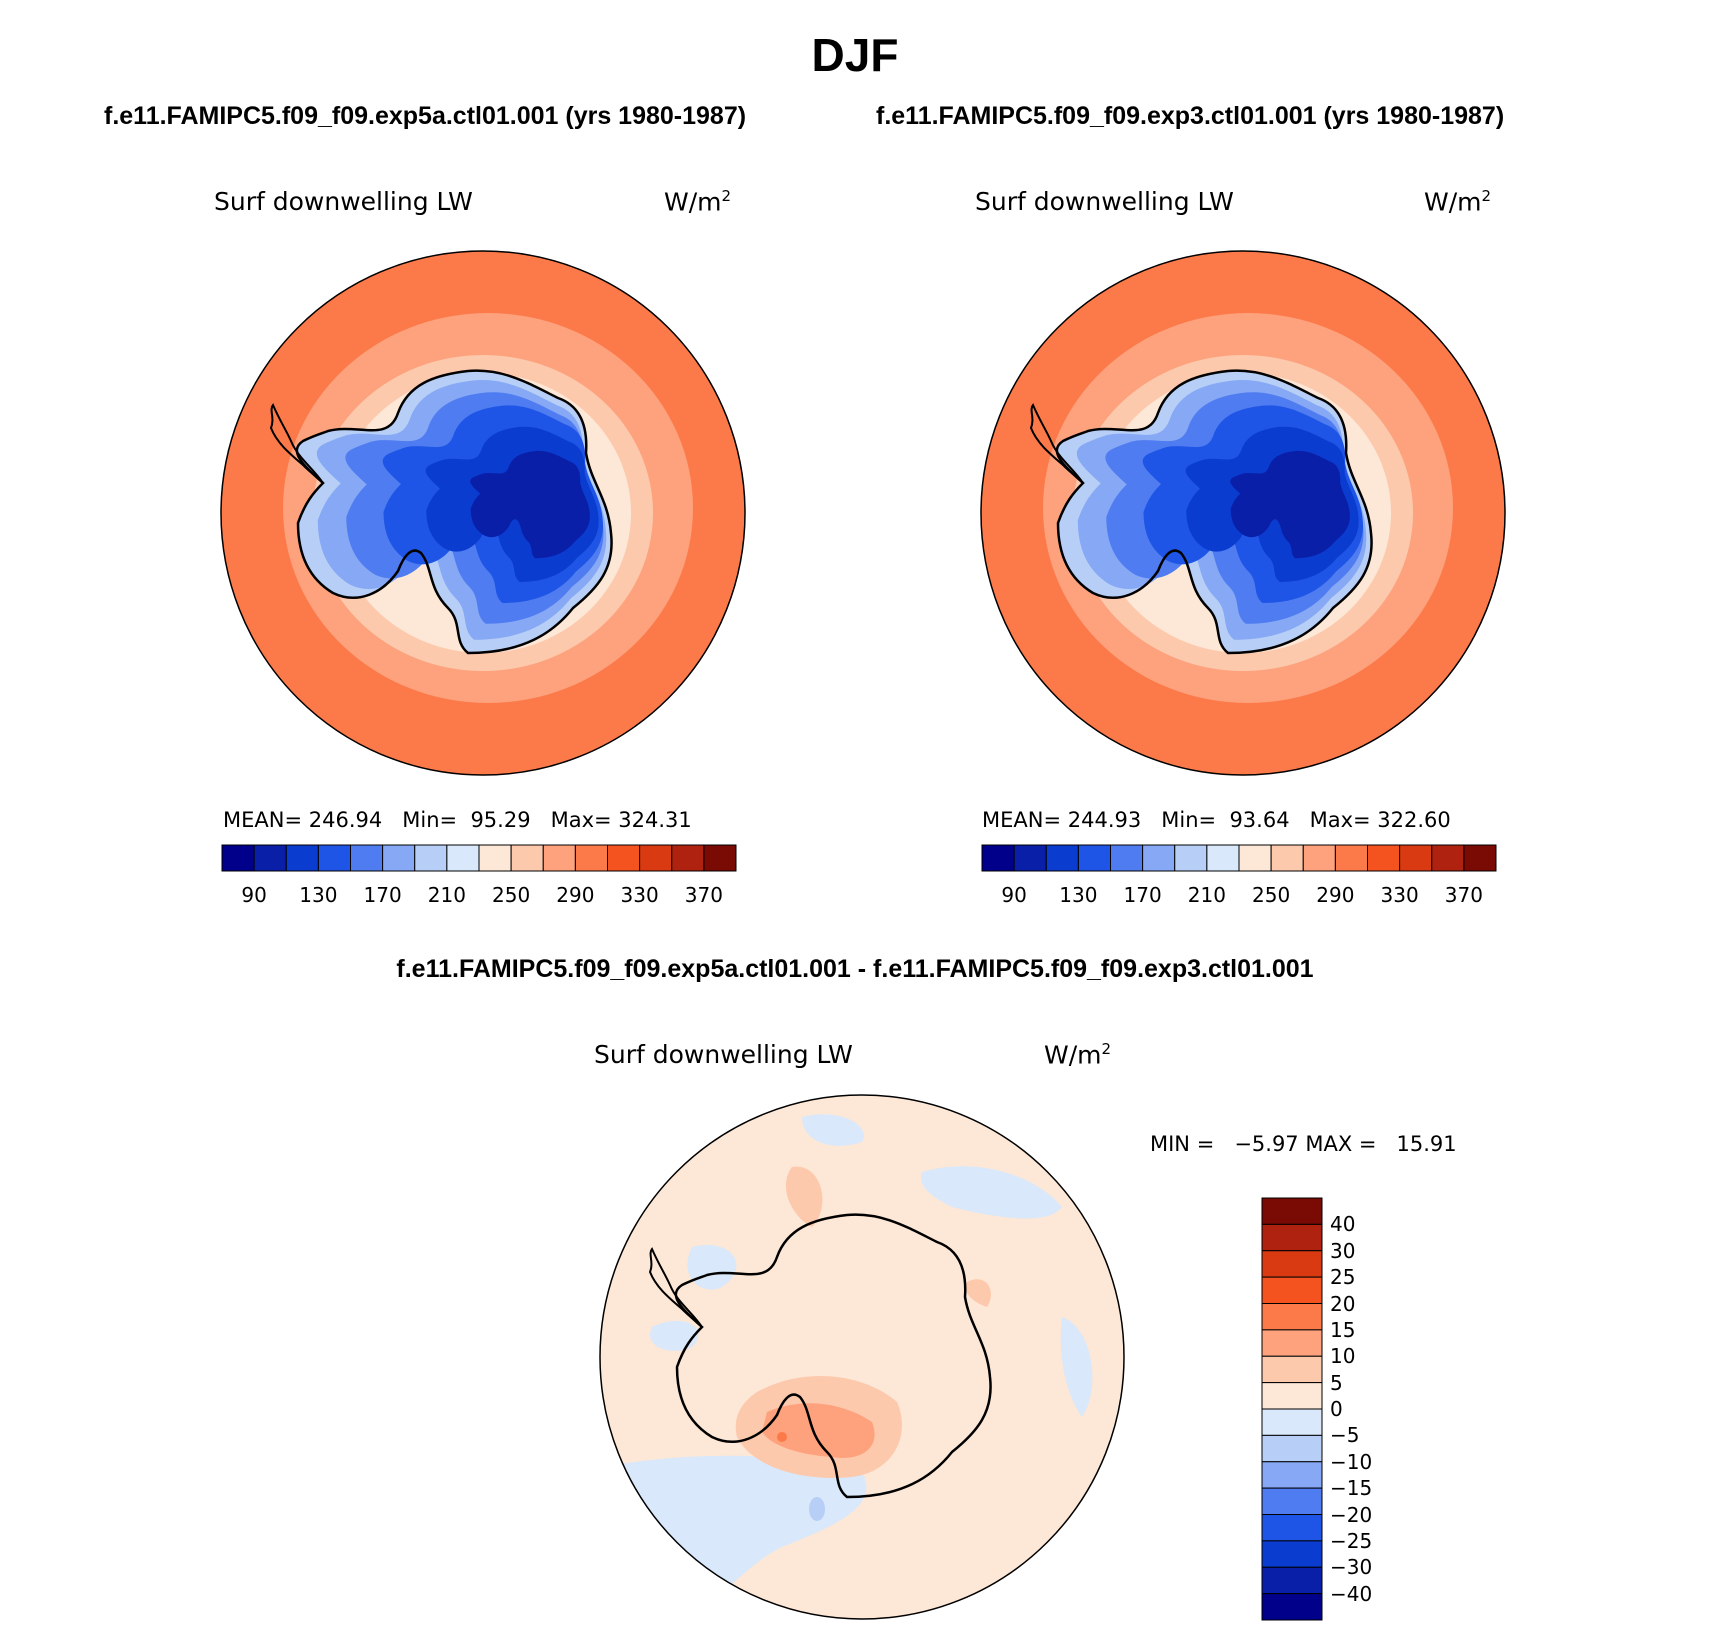 The image size is (1710, 1625). What do you see at coordinates (1351, 1461) in the screenshot?
I see `colorbar-tick-label: −10` at bounding box center [1351, 1461].